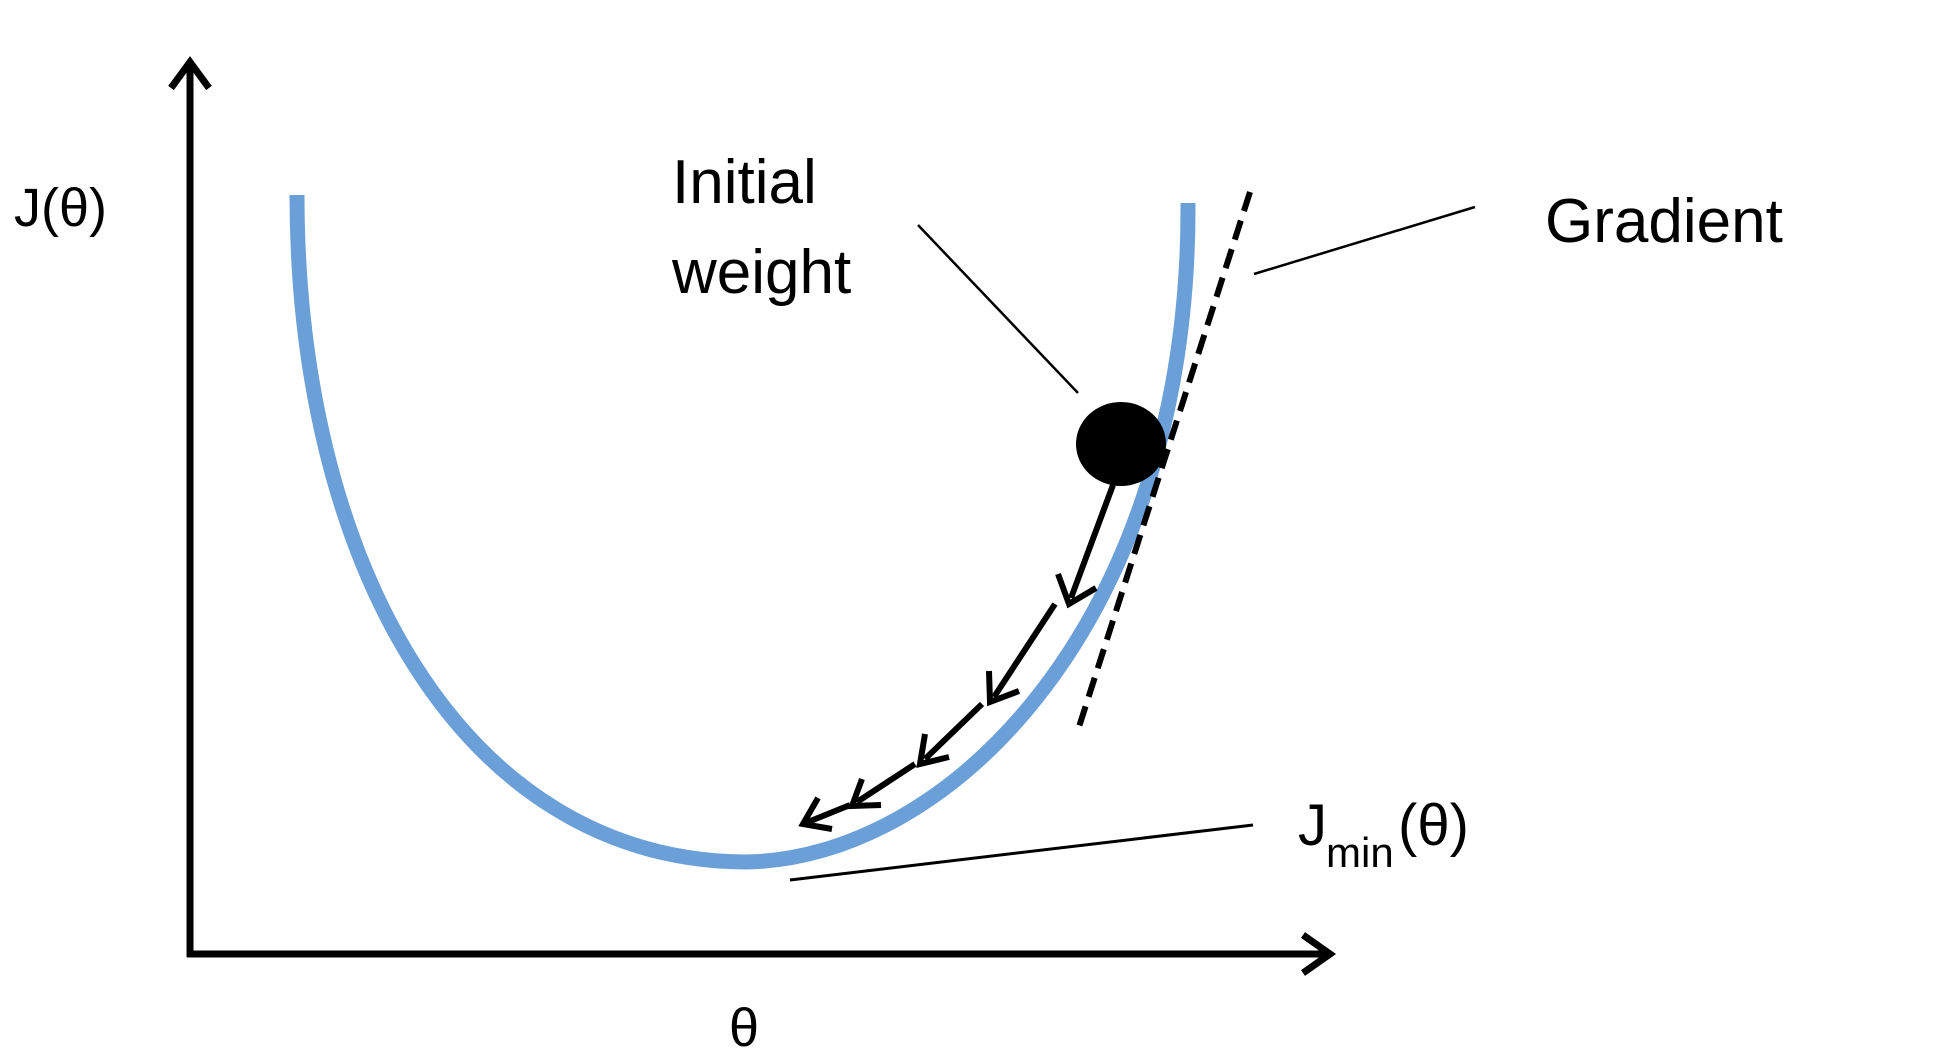 This screenshot has width=1958, height=1061. Describe the element at coordinates (744, 1028) in the screenshot. I see `x-axis-label: θ` at that location.